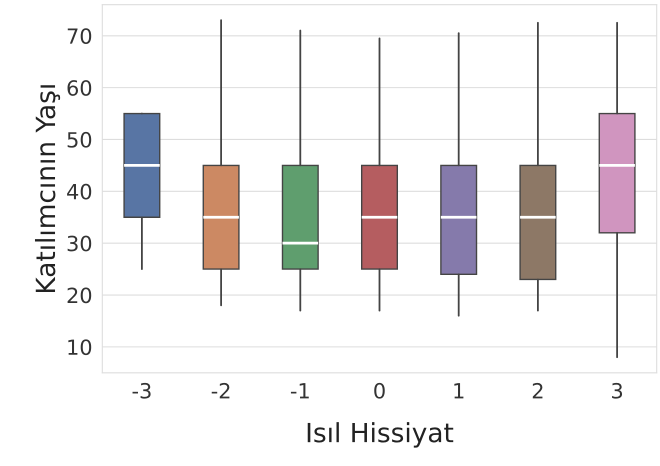 The height and width of the screenshot is (466, 660). What do you see at coordinates (299, 390) in the screenshot?
I see `x-tick-label: -1` at bounding box center [299, 390].